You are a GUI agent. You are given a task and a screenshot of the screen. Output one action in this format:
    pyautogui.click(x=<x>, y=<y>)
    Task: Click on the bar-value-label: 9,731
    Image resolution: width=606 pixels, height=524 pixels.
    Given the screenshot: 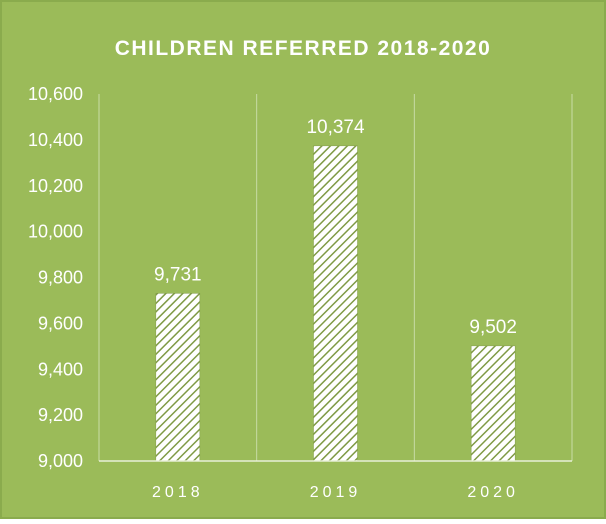 What is the action you would take?
    pyautogui.click(x=178, y=274)
    